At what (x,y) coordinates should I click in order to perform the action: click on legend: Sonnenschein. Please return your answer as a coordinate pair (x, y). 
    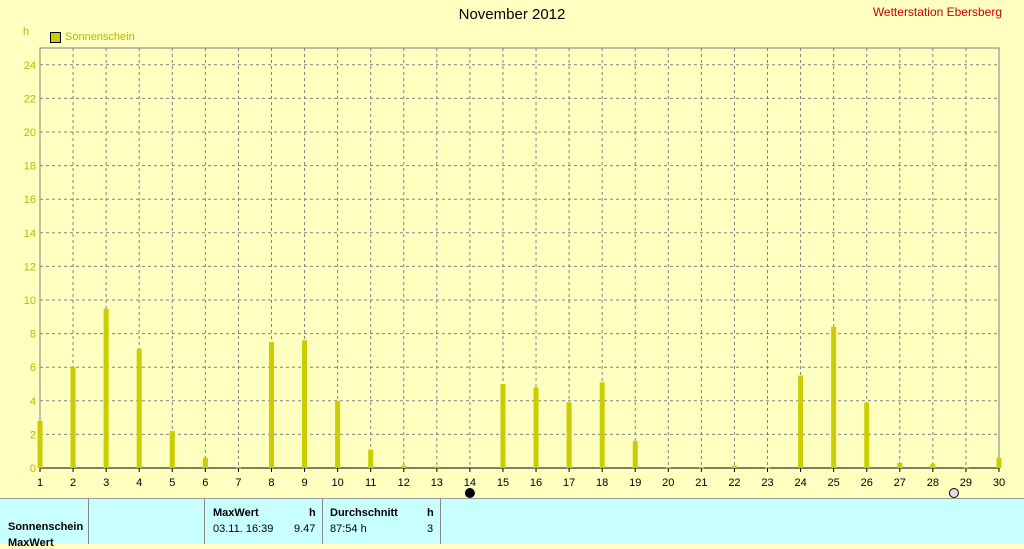
    Looking at the image, I should click on (92, 37).